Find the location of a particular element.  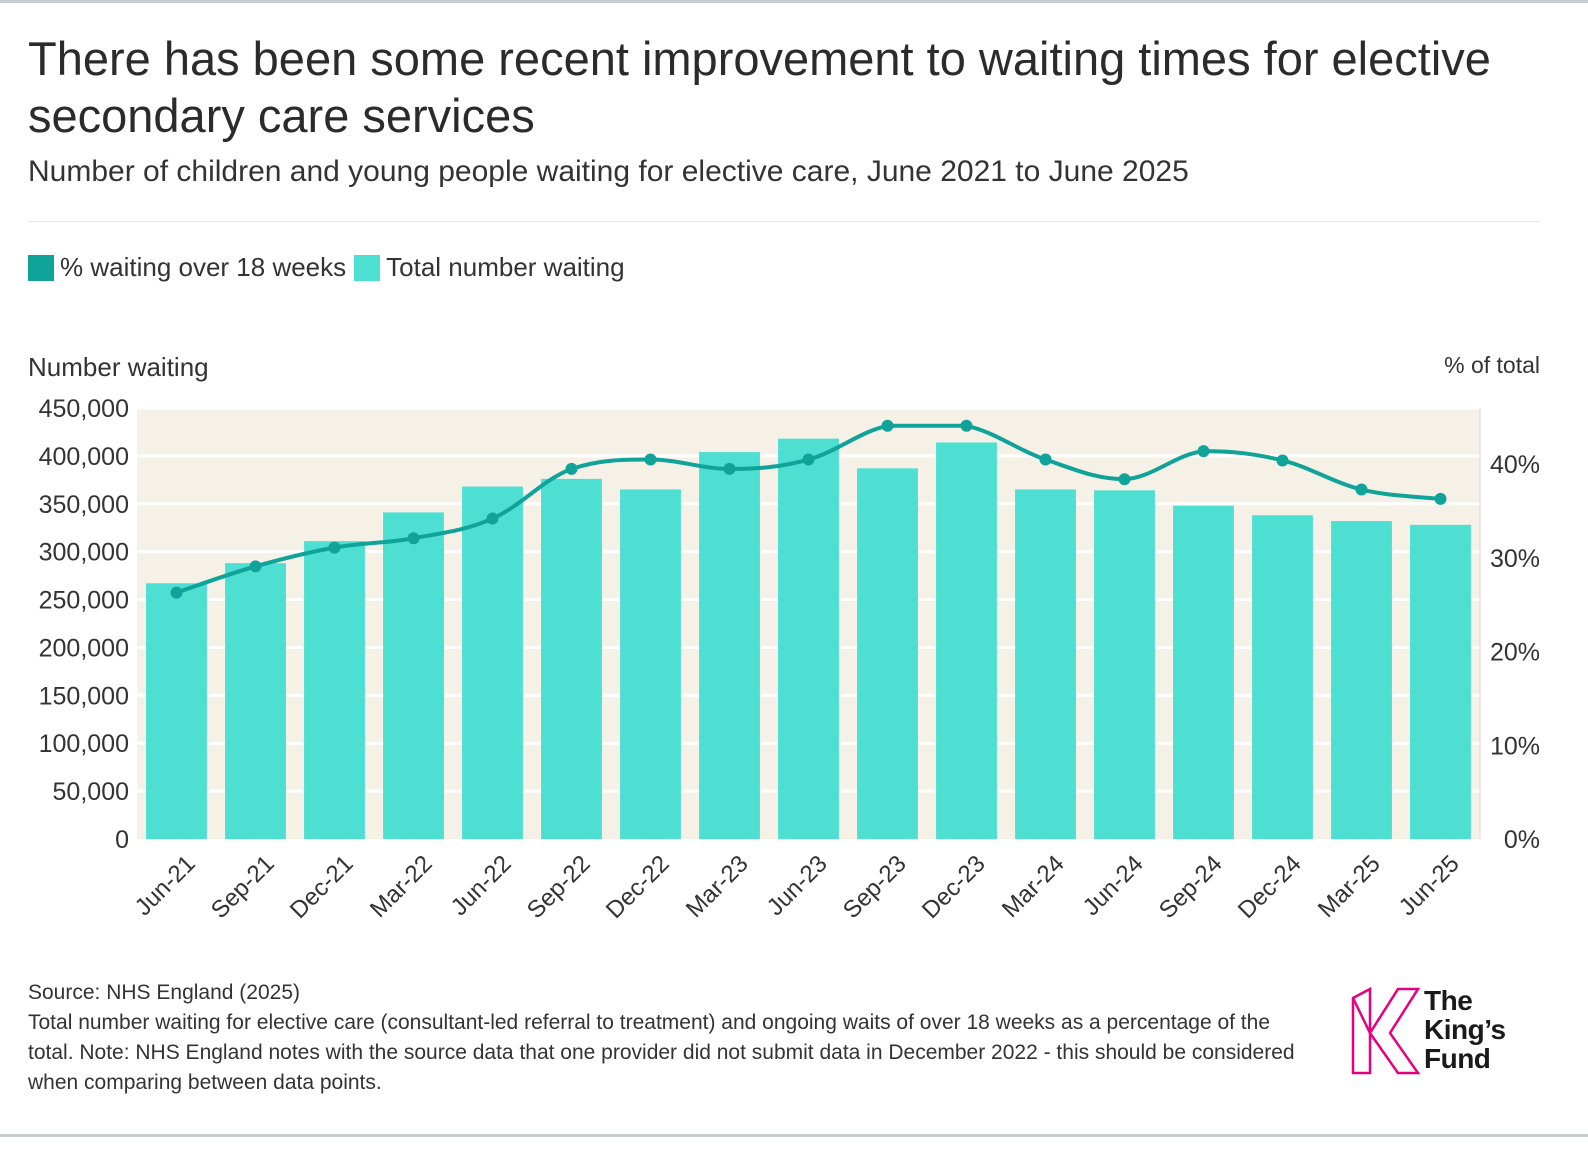

right-axis-title: % of total is located at coordinates (1492, 365).